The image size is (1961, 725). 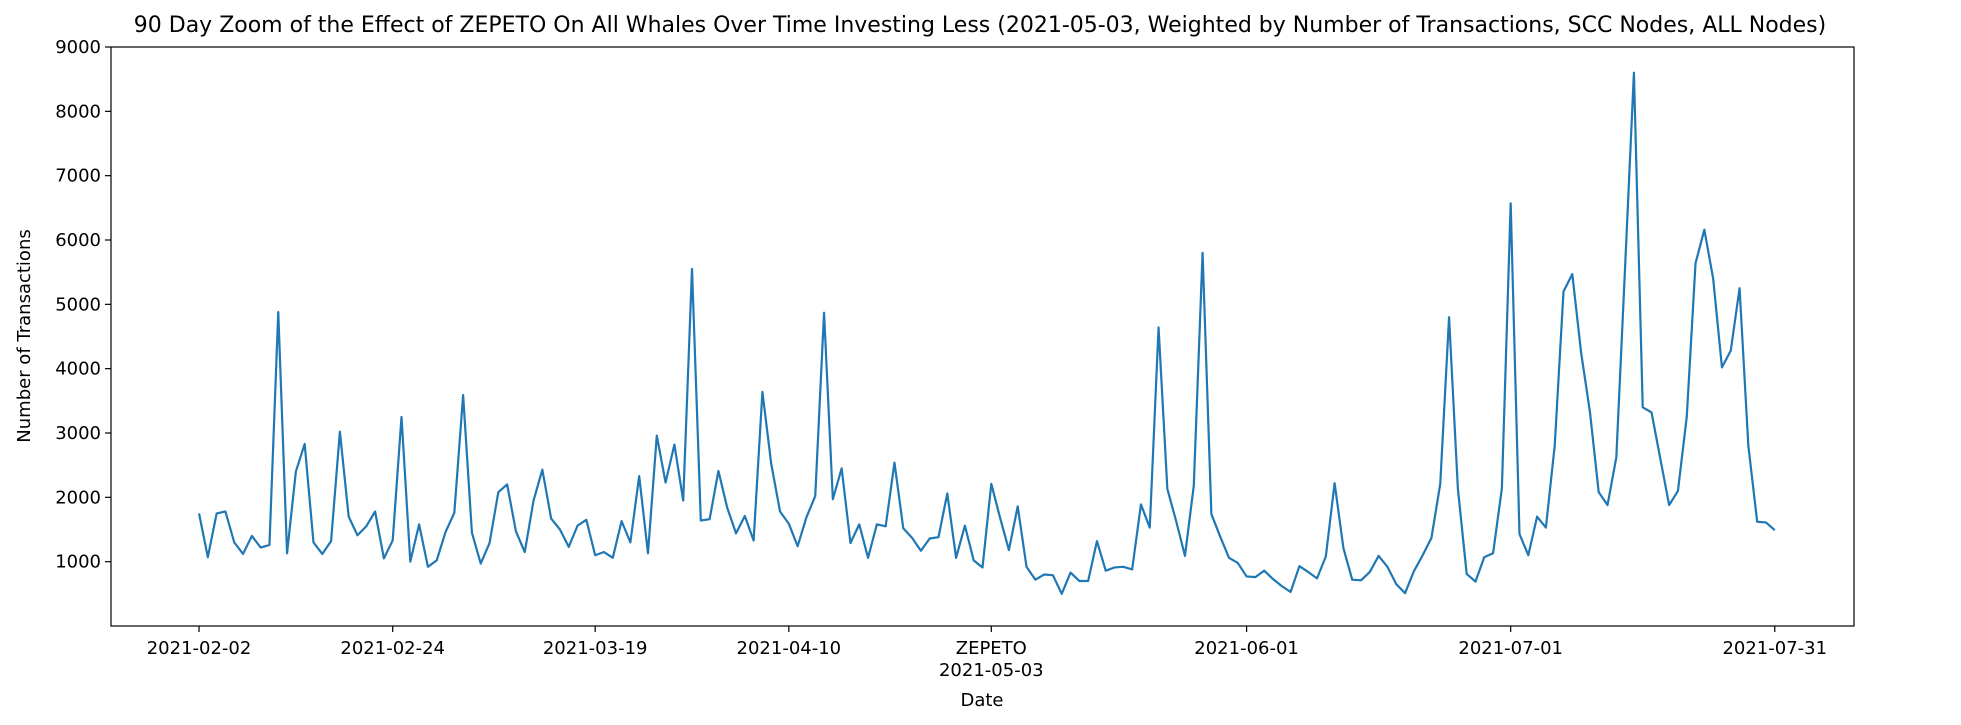 I want to click on y-tick-label: 1000, so click(x=78, y=562).